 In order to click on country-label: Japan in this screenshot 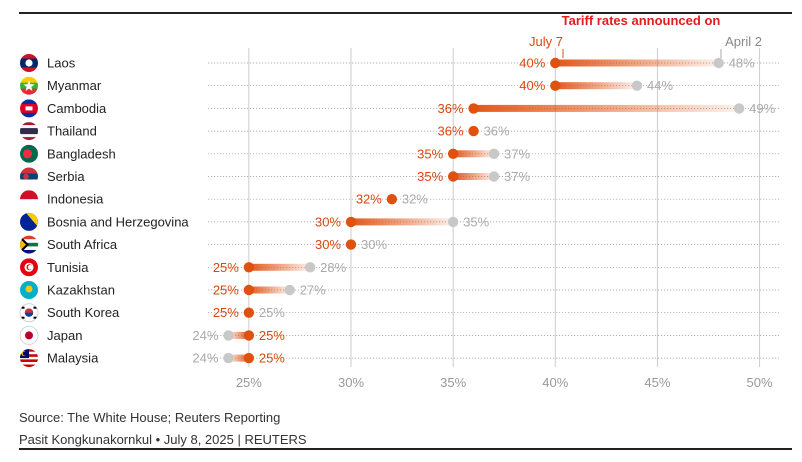, I will do `click(64, 335)`.